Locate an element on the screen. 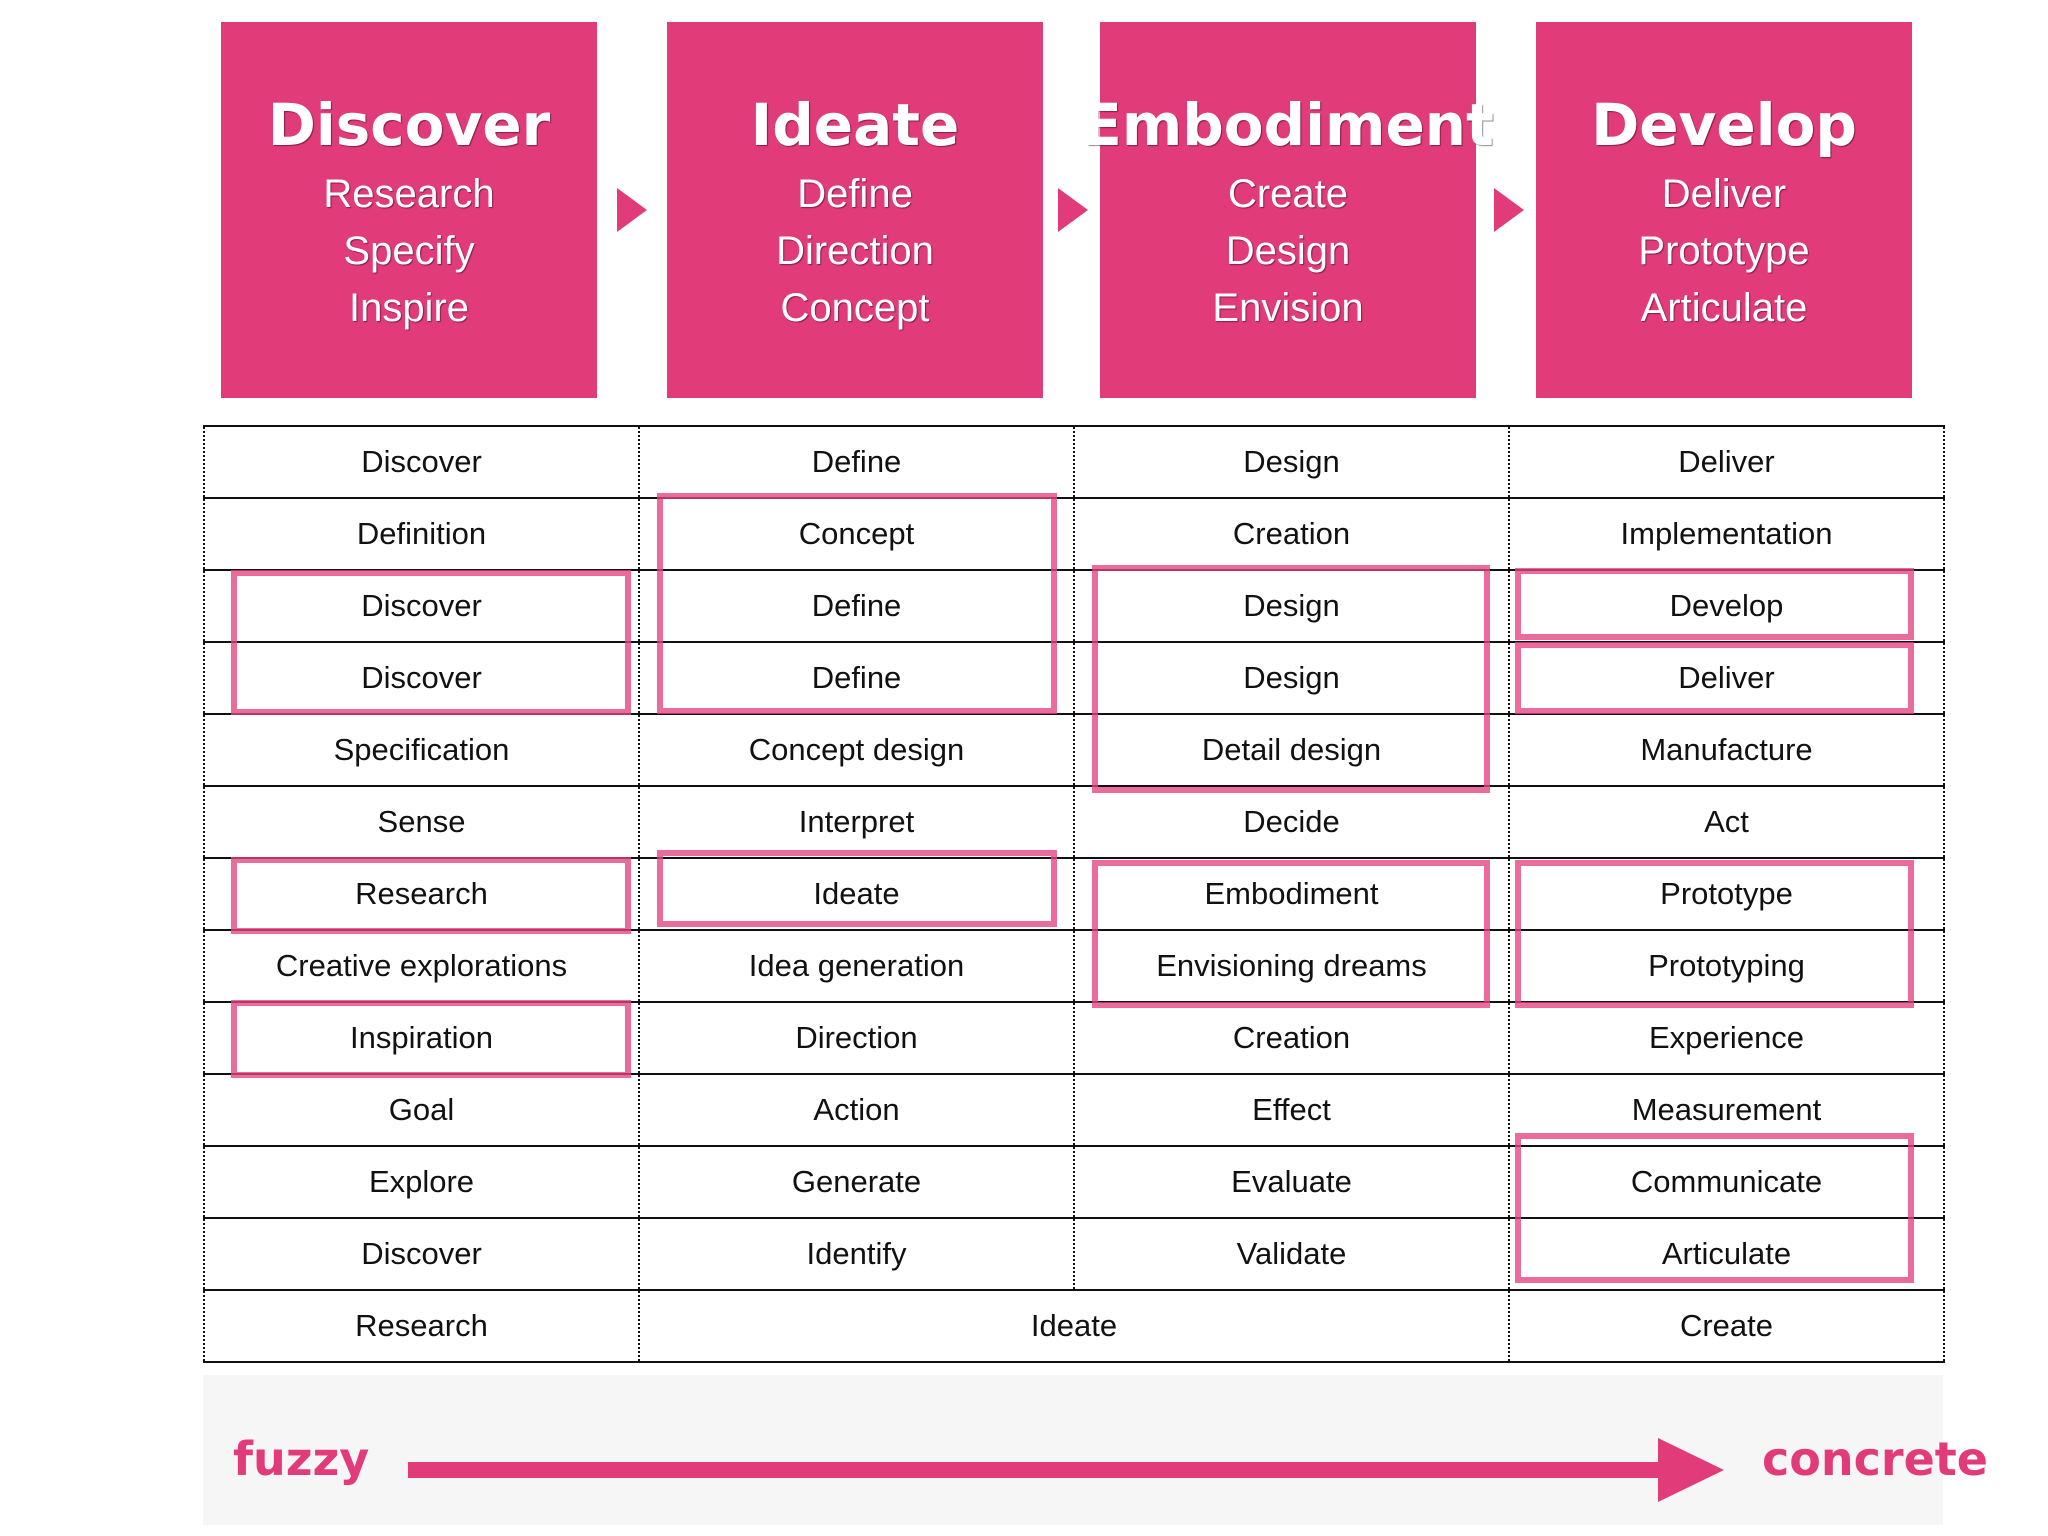 Image resolution: width=2048 pixels, height=1536 pixels. scale-label-fuzzy: fuzzy is located at coordinates (301, 1459).